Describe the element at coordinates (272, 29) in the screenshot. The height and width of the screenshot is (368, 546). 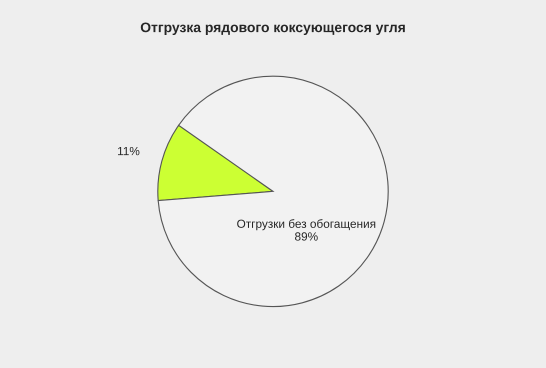
I see `chart-title: Отгрузка рядового коксующегося угля` at that location.